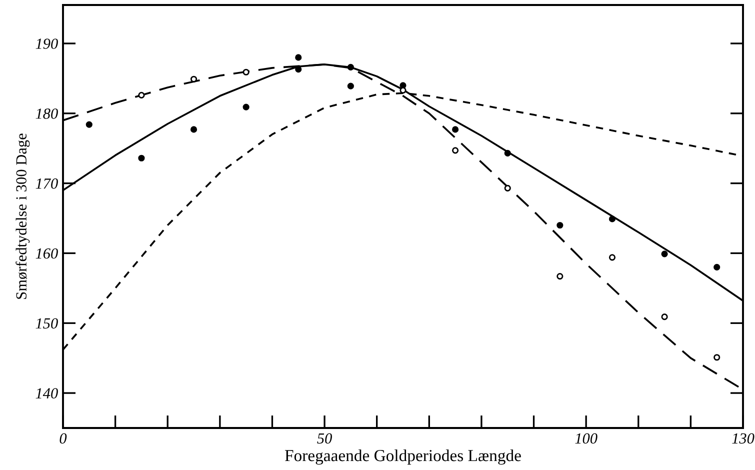 This screenshot has height=470, width=755. What do you see at coordinates (586, 438) in the screenshot?
I see `x-tick-label: 100` at bounding box center [586, 438].